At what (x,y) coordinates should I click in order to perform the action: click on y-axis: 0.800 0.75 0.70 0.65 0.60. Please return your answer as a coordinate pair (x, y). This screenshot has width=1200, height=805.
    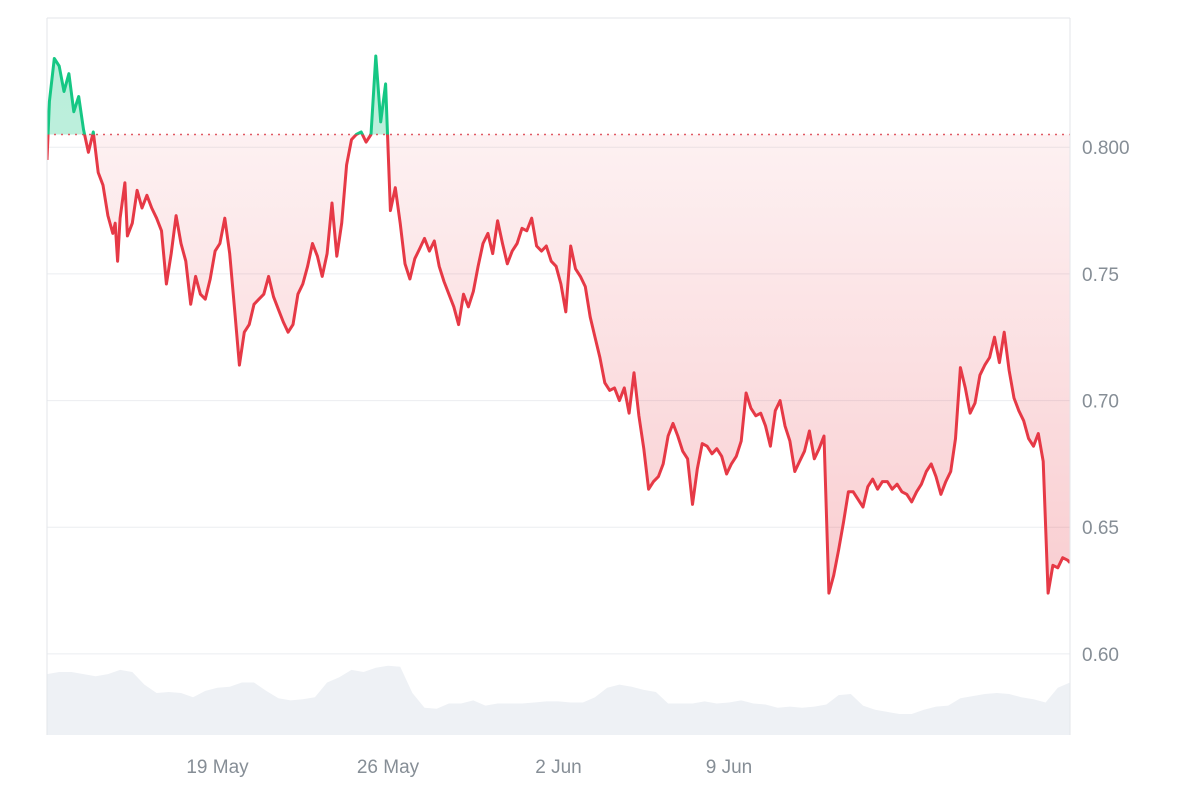
    Looking at the image, I should click on (1106, 402).